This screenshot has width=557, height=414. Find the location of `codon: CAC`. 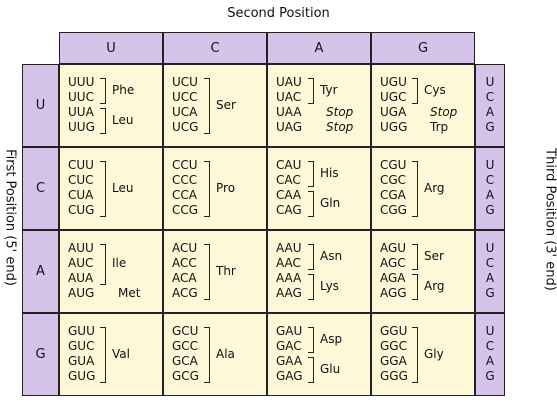

codon: CAC is located at coordinates (288, 180).